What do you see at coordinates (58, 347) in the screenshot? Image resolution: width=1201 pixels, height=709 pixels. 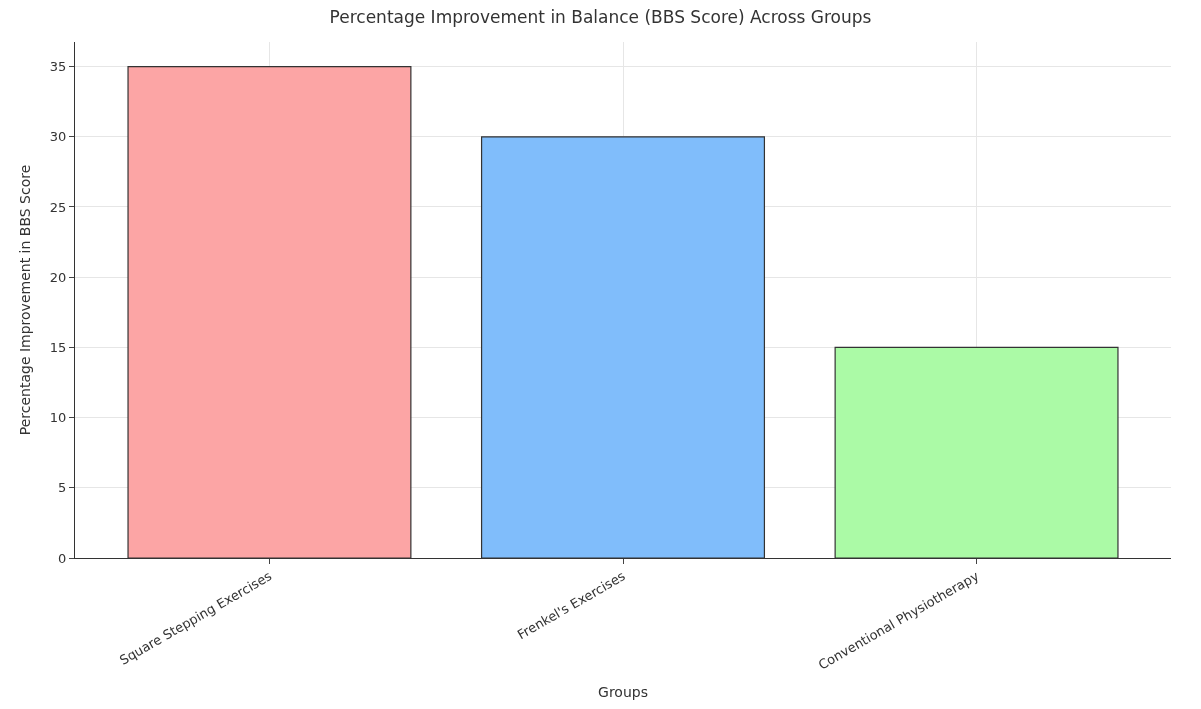 I see `y-tick-label: 15` at bounding box center [58, 347].